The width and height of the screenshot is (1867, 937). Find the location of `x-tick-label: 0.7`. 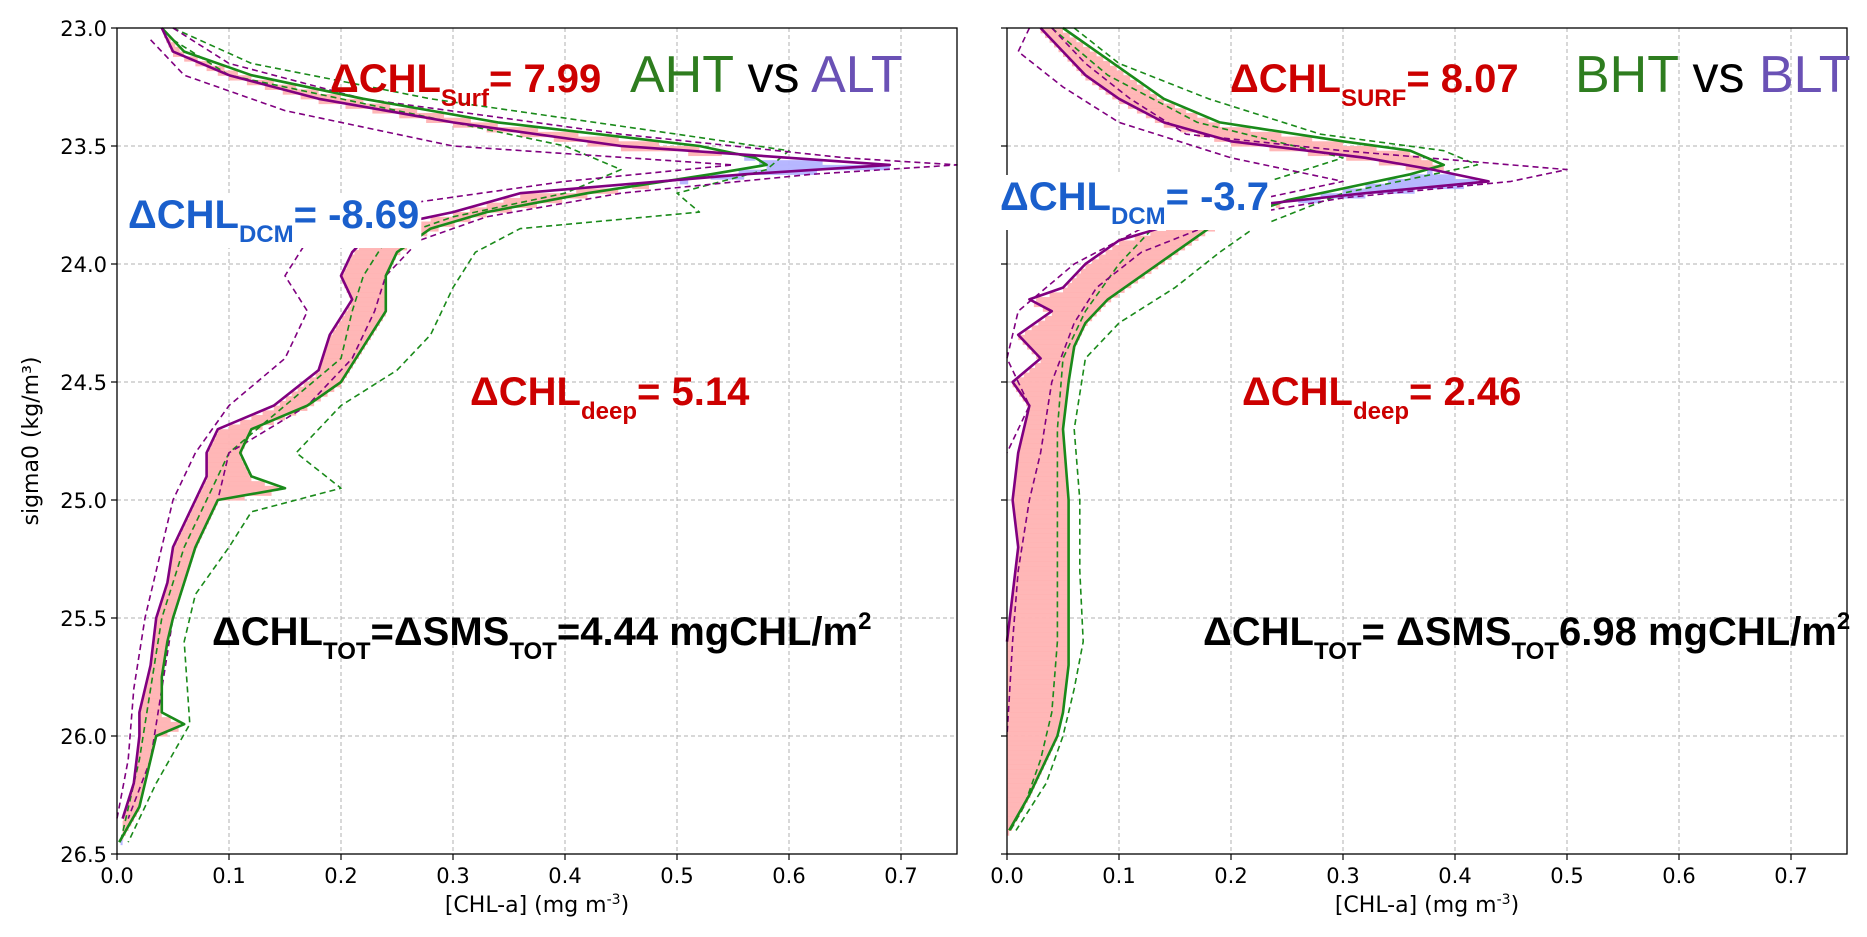

x-tick-label: 0.7 is located at coordinates (1790, 876).